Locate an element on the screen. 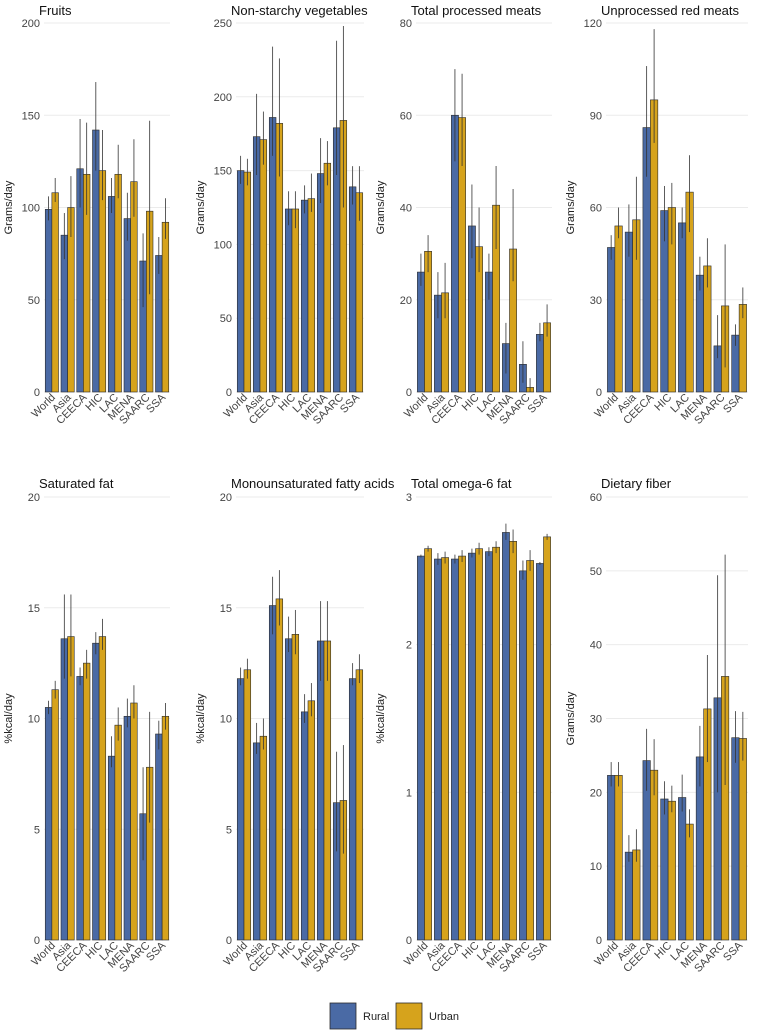 Image resolution: width=767 pixels, height=1032 pixels. panel-title: Unprocessed red meats is located at coordinates (670, 10).